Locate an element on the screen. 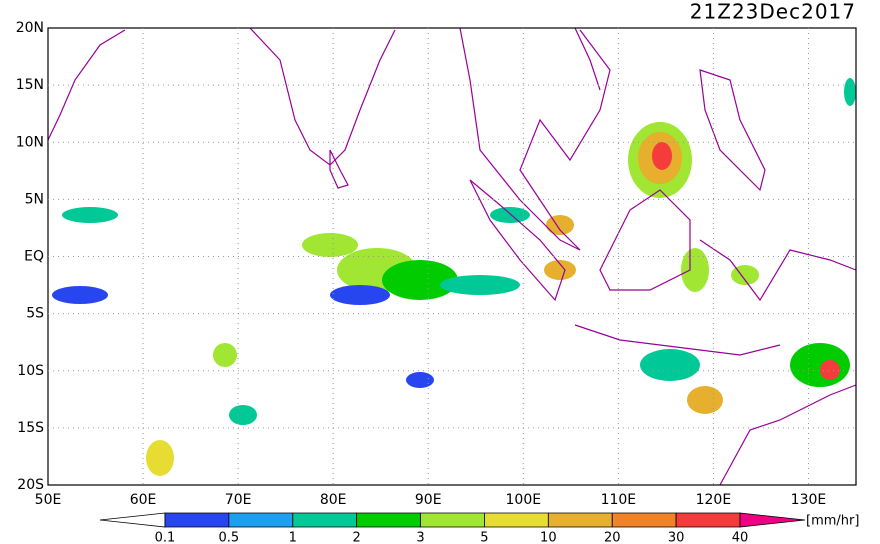 This screenshot has height=544, width=880. colorbar-label: 20 is located at coordinates (612, 537).